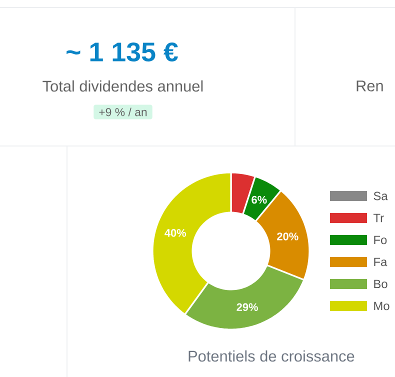  What do you see at coordinates (369, 86) in the screenshot?
I see `text: Ren` at bounding box center [369, 86].